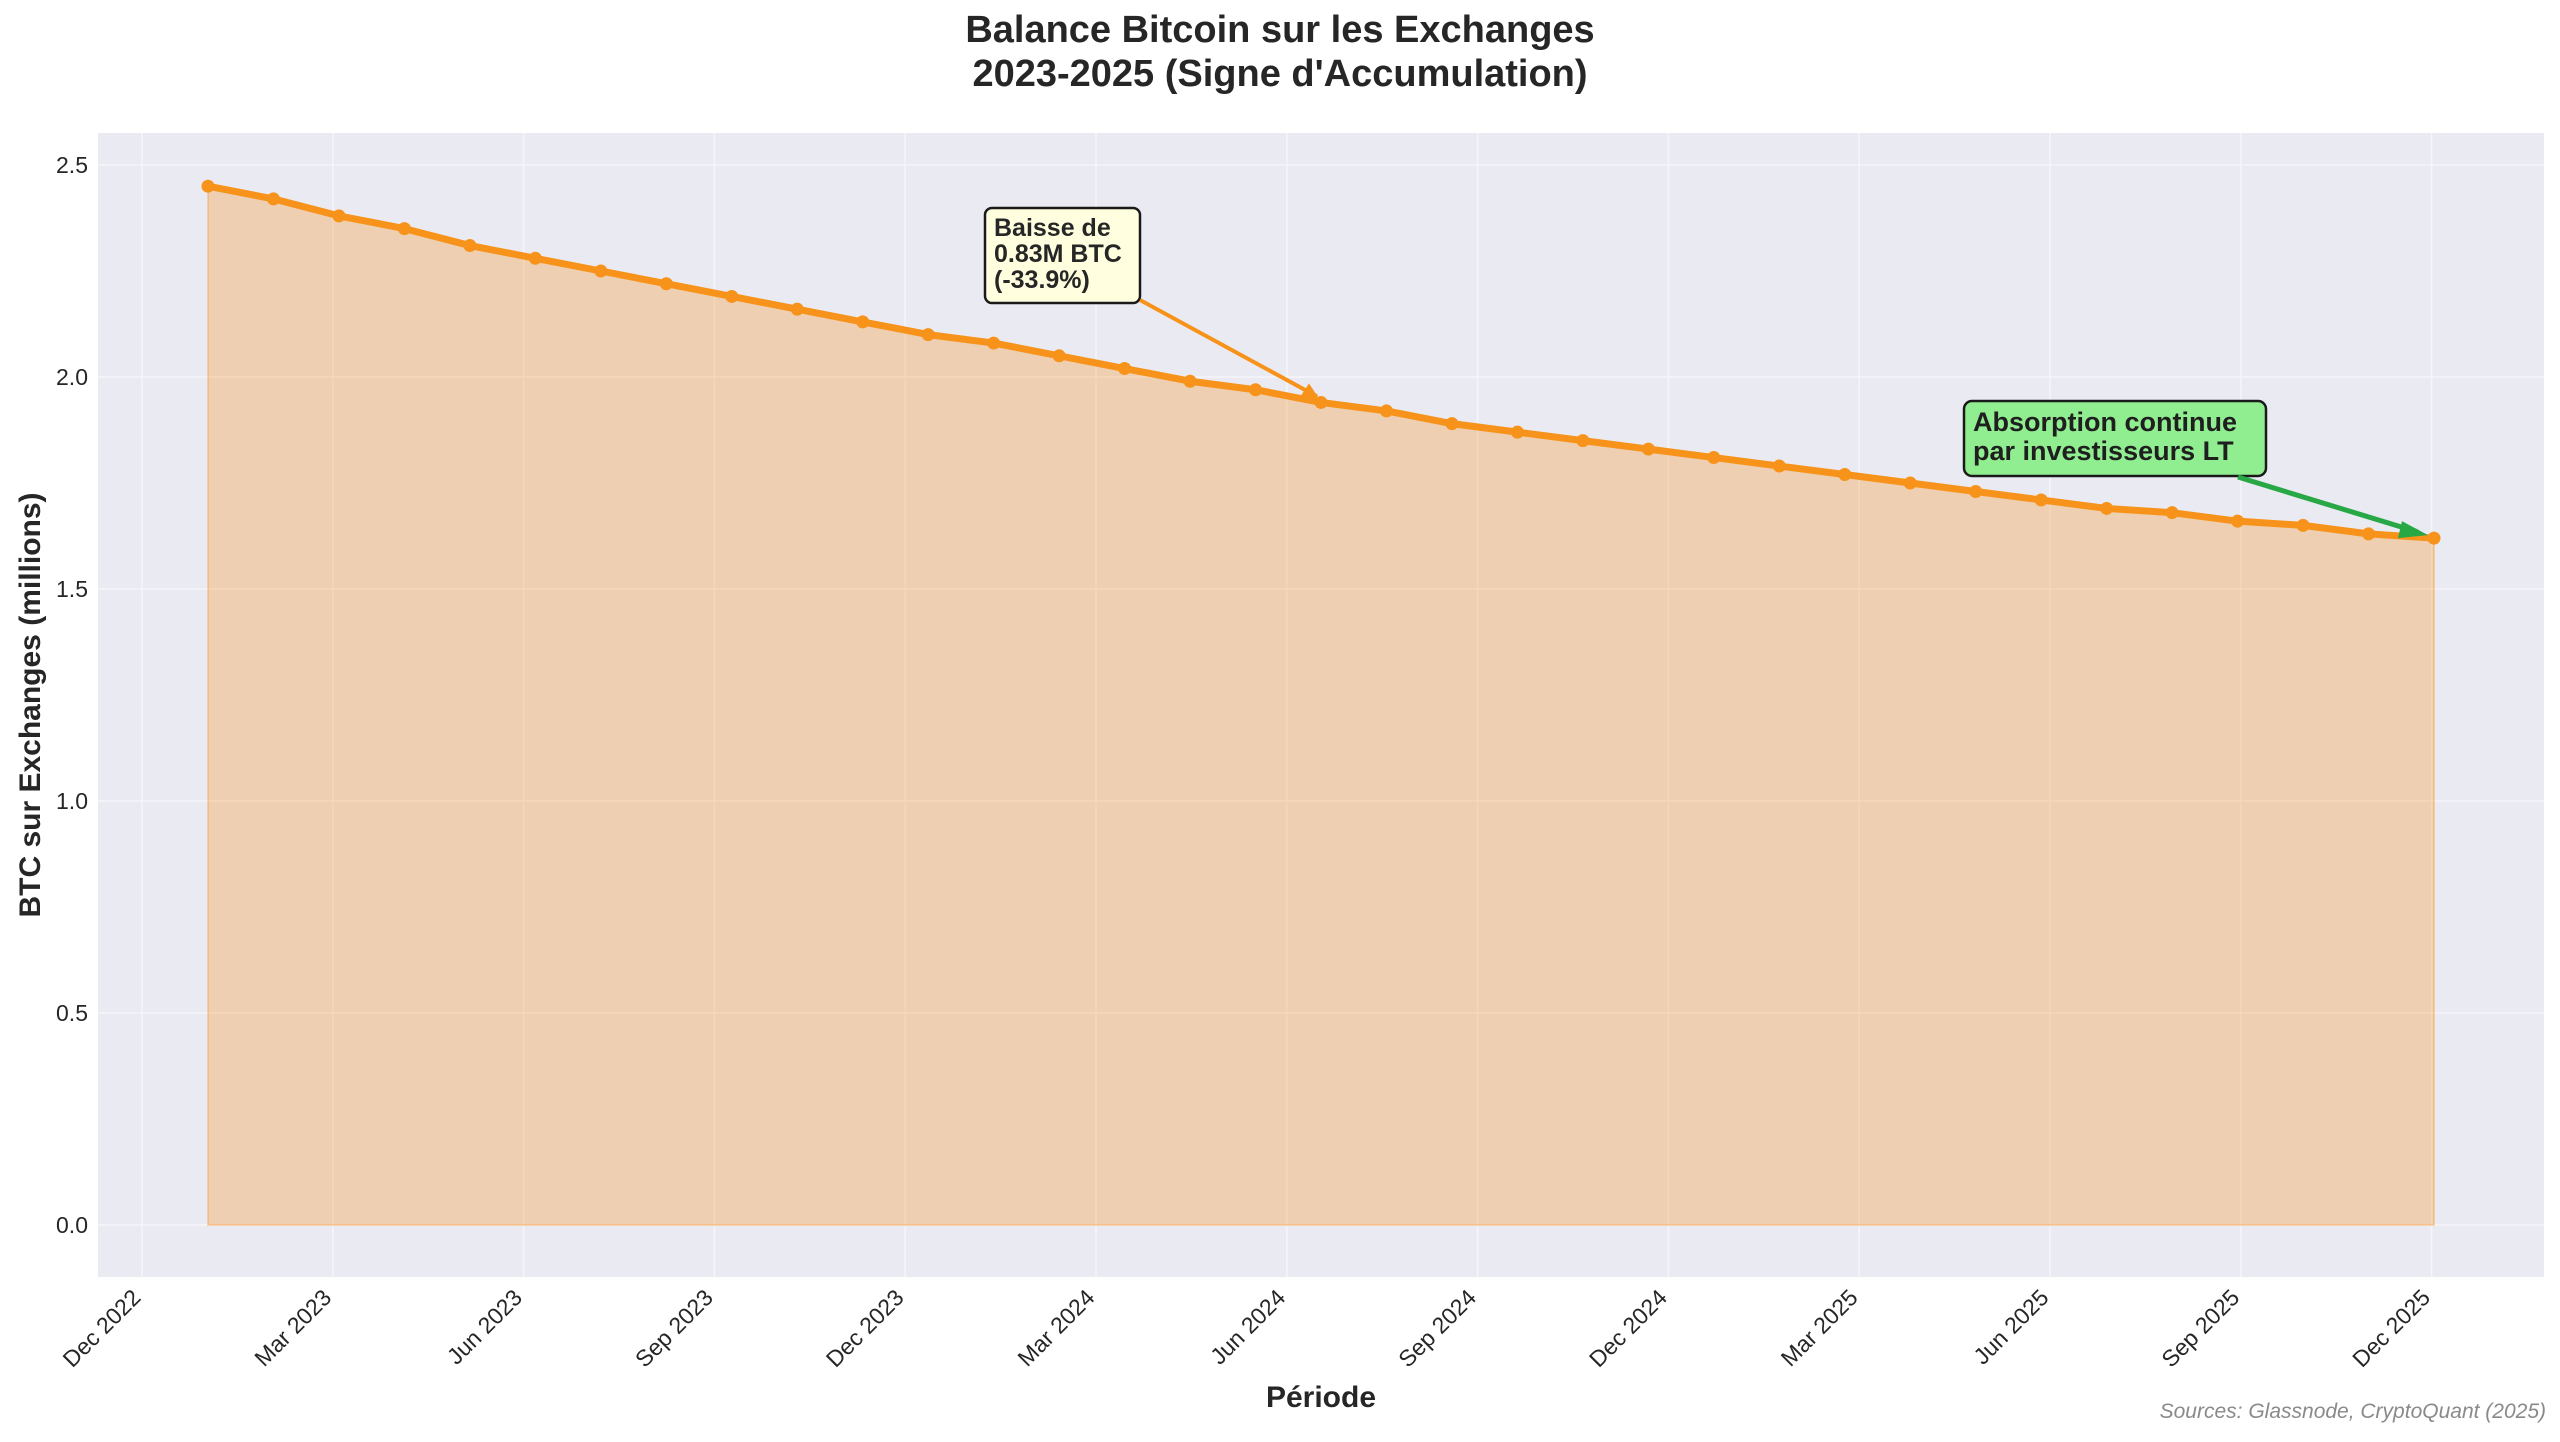 This screenshot has height=1442, width=2560. I want to click on x-tick-label: Jun 2024, so click(1247, 1326).